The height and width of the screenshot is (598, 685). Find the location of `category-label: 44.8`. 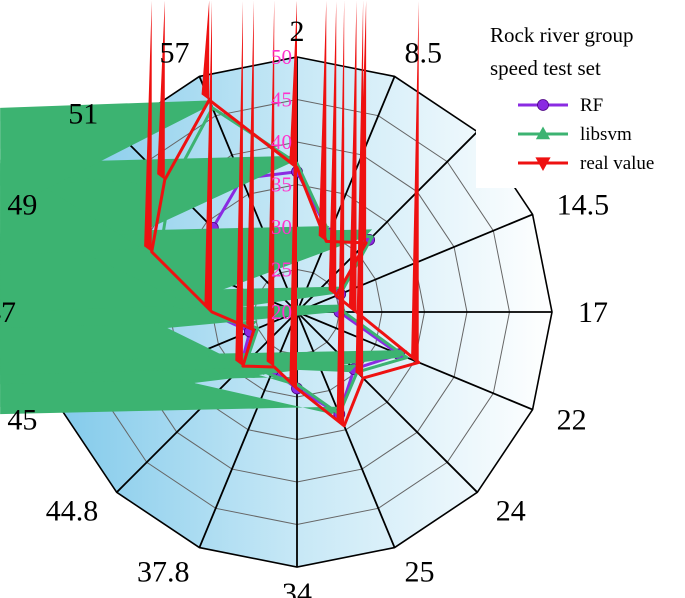

category-label: 44.8 is located at coordinates (72, 511).